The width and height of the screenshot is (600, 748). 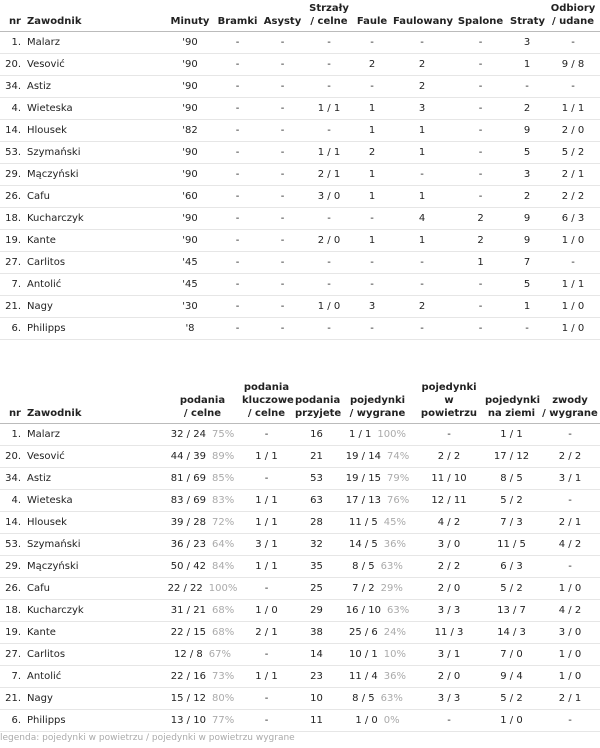 I want to click on stat-percent: 68%, so click(x=223, y=632).